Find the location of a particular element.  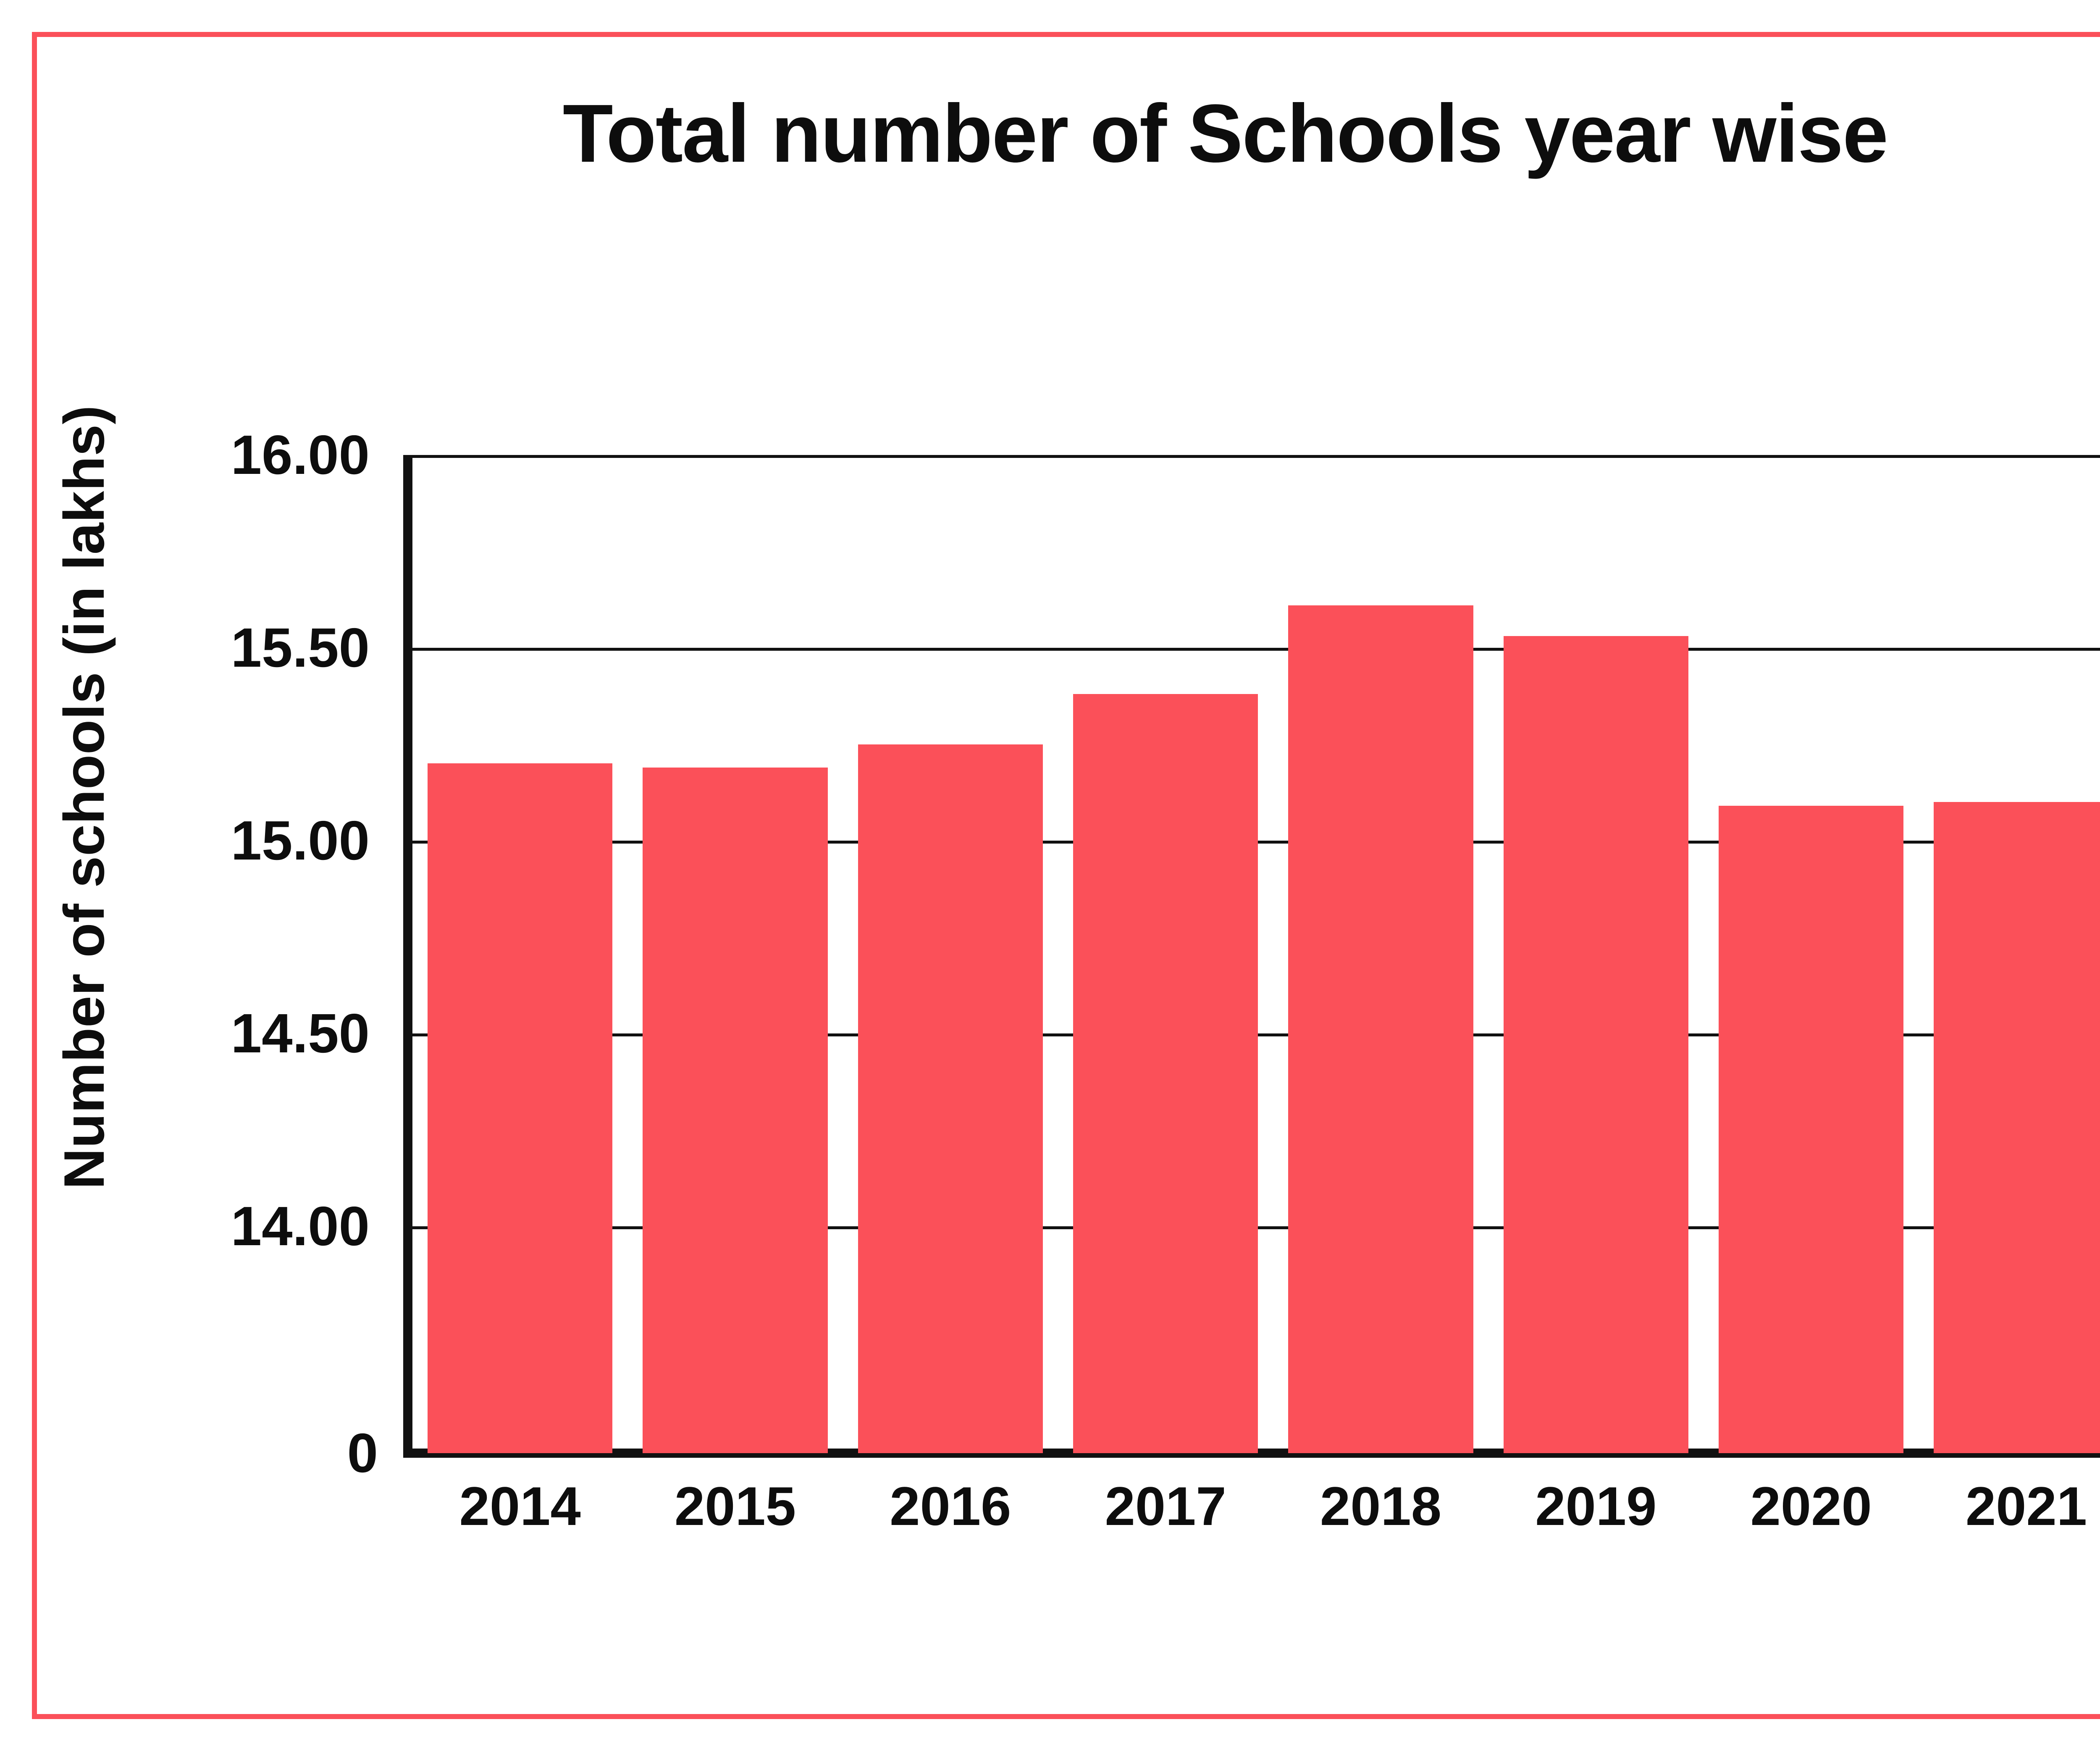

y-axis-tick-label: 16.00 is located at coordinates (300, 455).